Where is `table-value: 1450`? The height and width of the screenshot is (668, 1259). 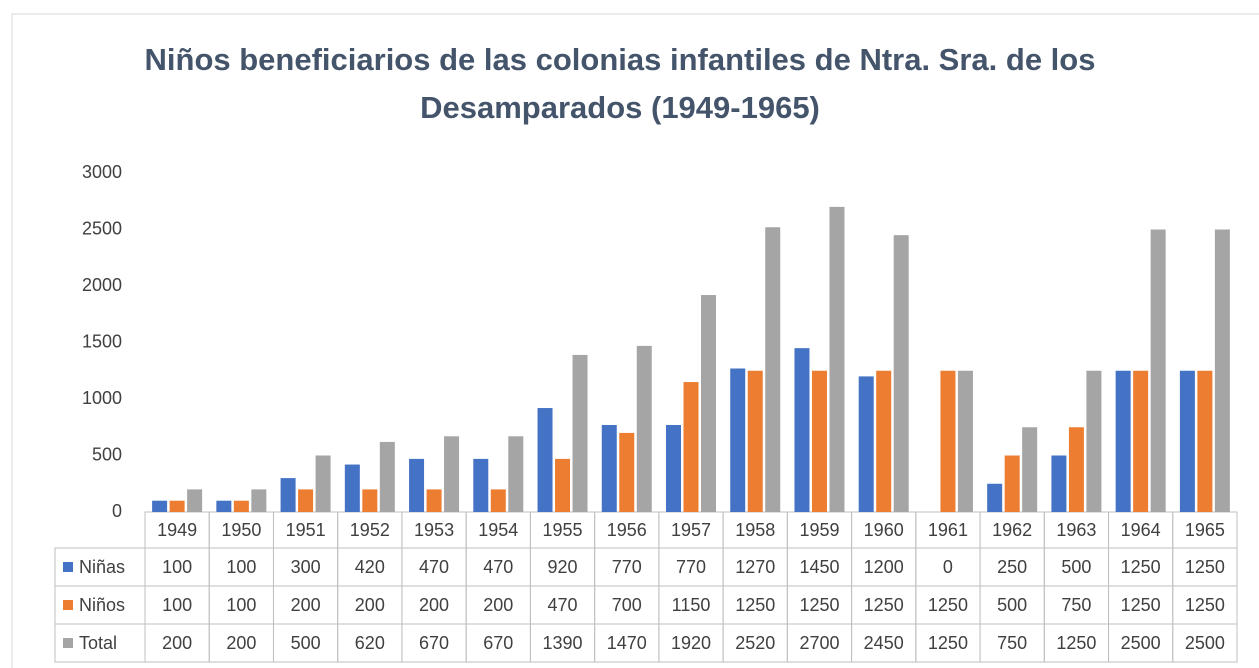 table-value: 1450 is located at coordinates (819, 567).